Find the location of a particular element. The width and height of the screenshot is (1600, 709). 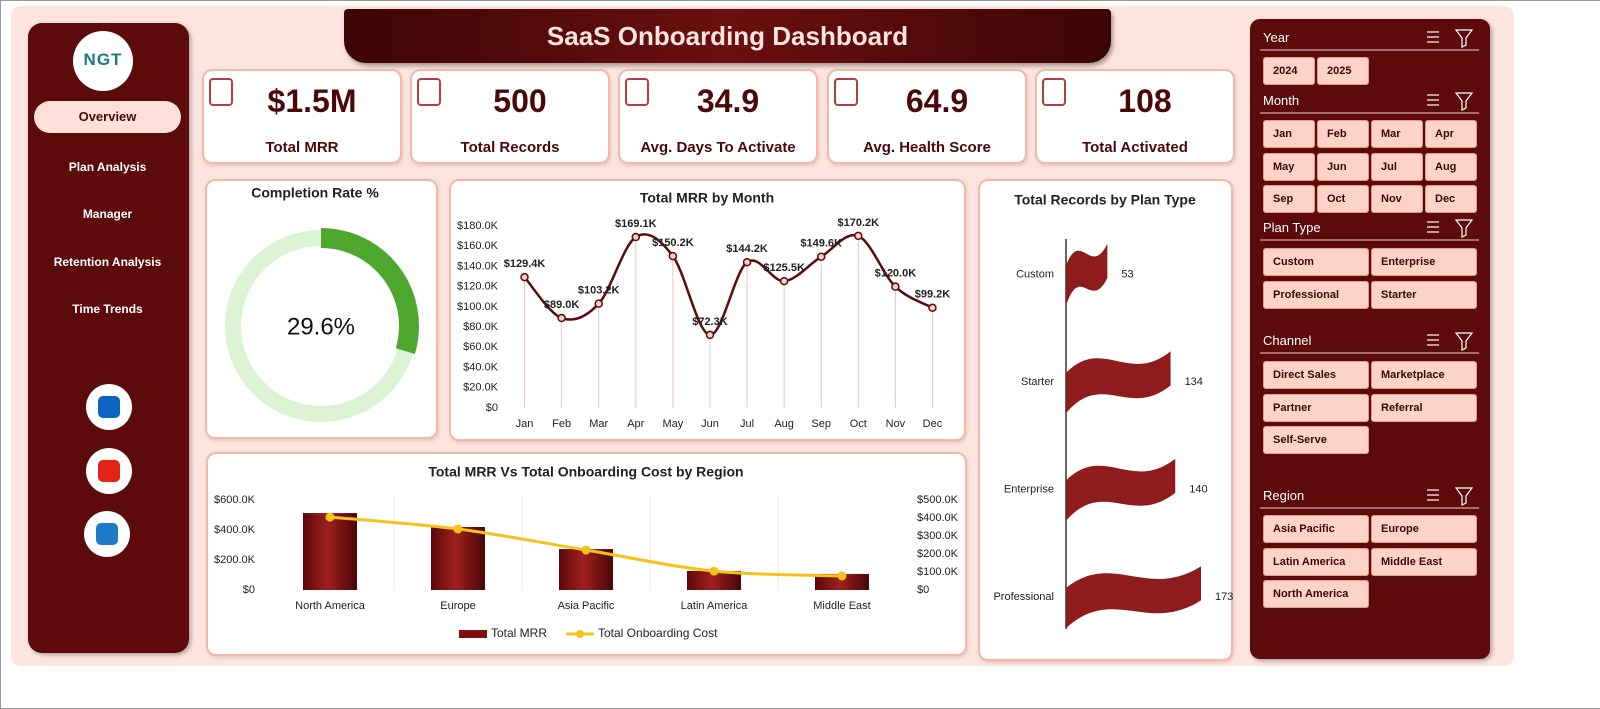

kpi-value: 500 is located at coordinates (520, 101).